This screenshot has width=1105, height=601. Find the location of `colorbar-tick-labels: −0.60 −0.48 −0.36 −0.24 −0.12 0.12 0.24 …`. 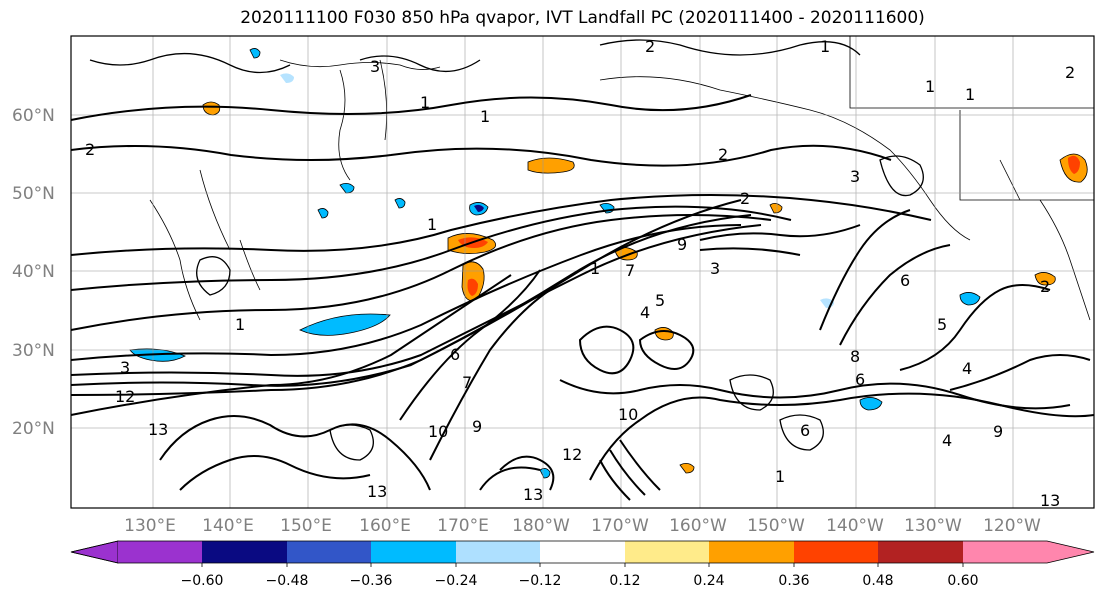

colorbar-tick-labels: −0.60 −0.48 −0.36 −0.24 −0.12 0.12 0.24 … is located at coordinates (580, 581).